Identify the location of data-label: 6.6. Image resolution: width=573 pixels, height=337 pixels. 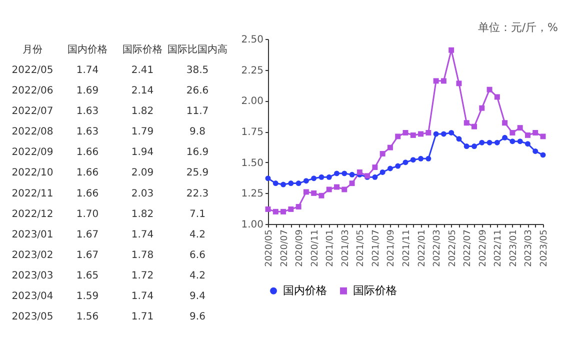
(198, 255).